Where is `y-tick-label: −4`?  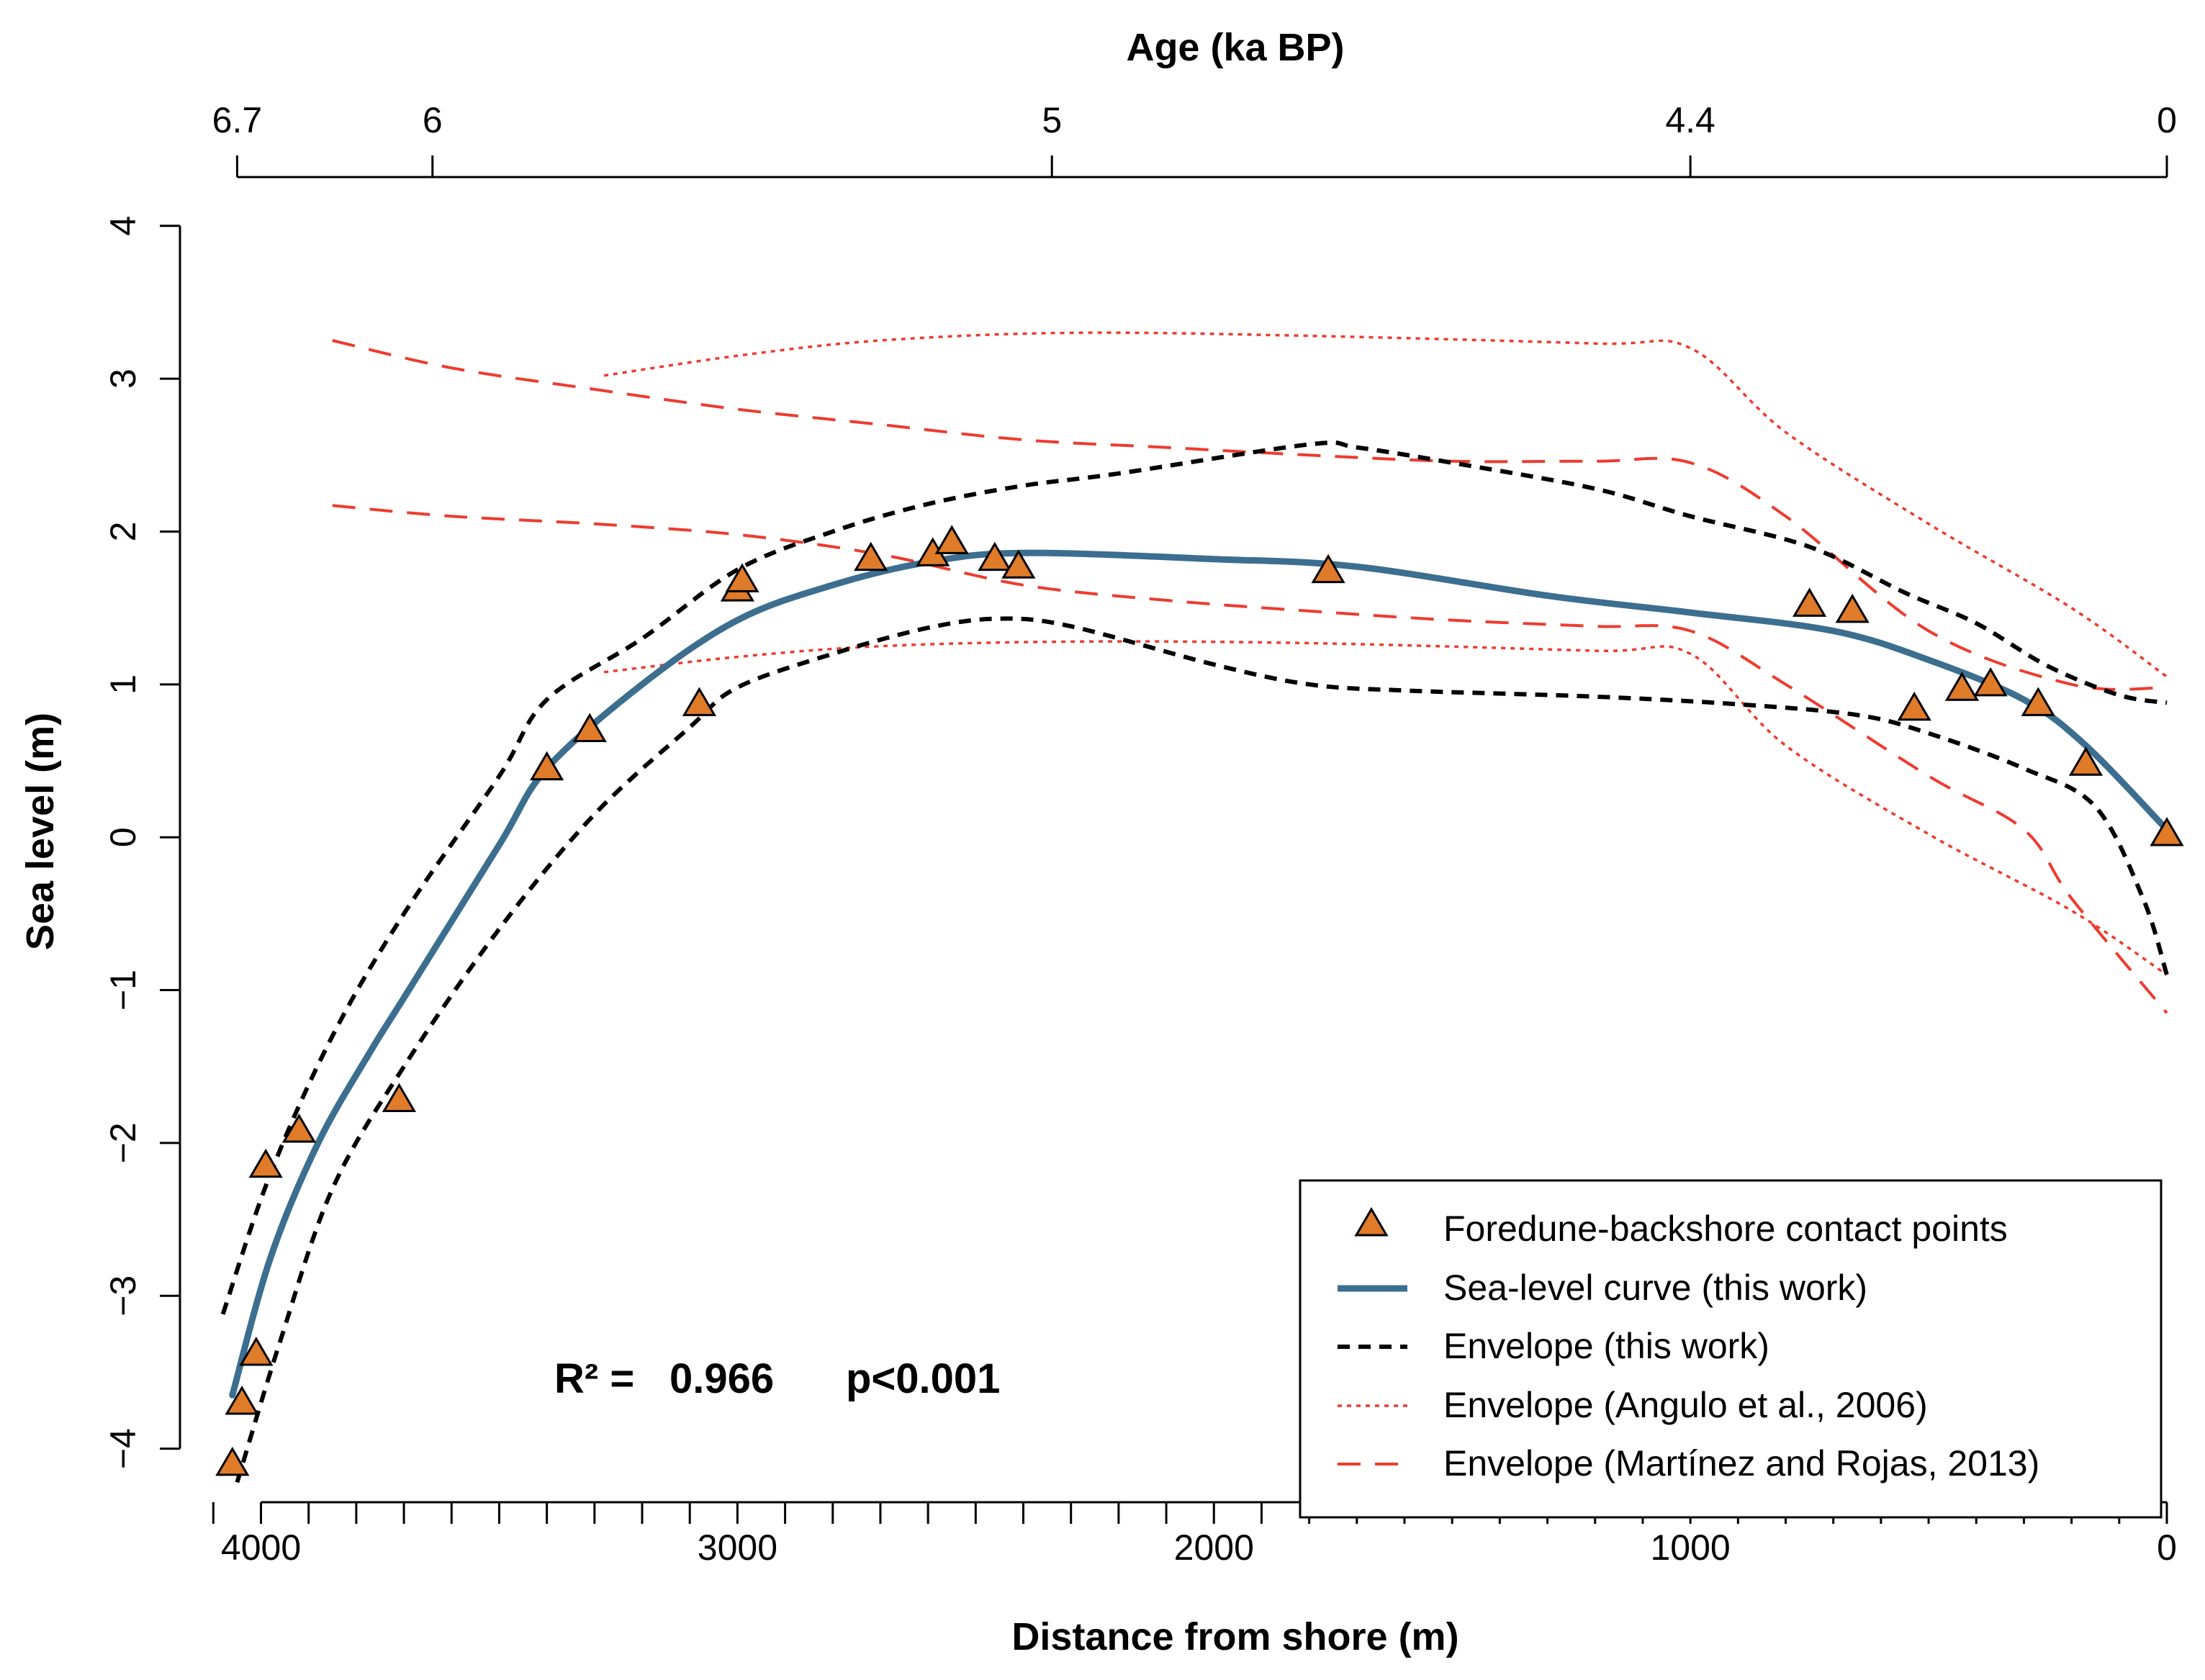 y-tick-label: −4 is located at coordinates (123, 1448).